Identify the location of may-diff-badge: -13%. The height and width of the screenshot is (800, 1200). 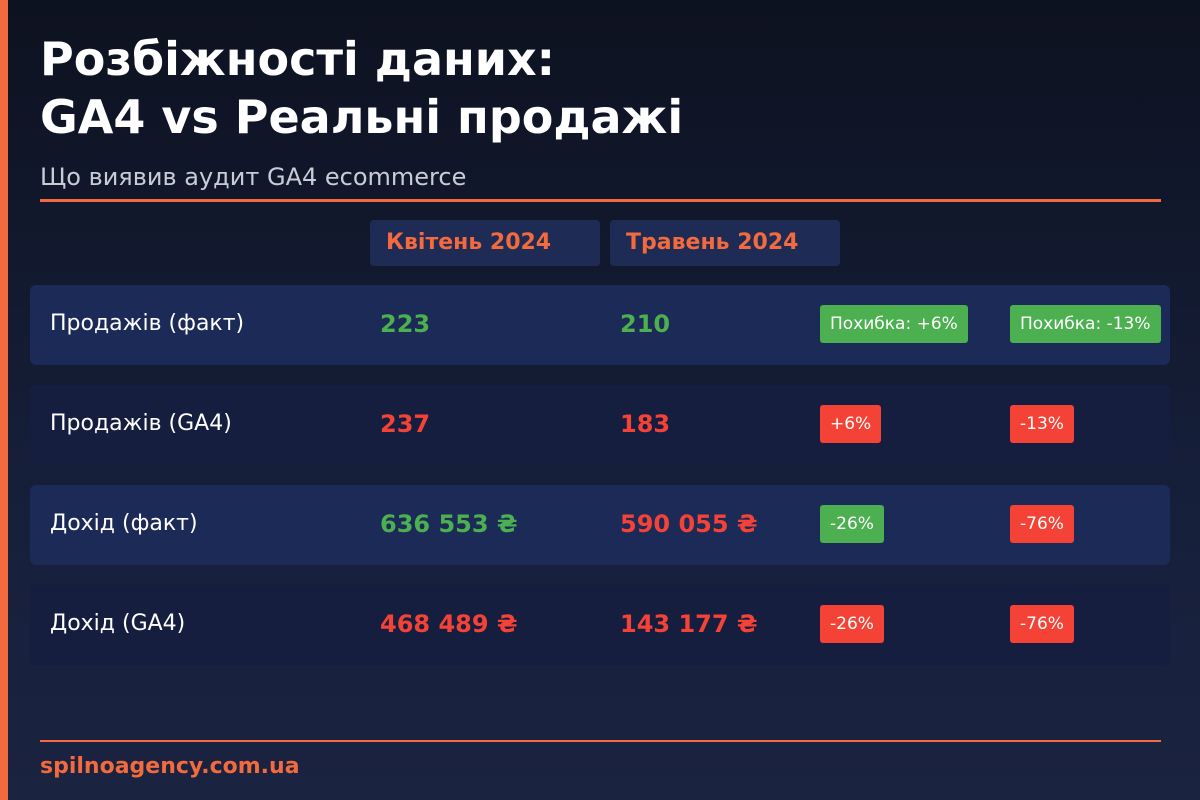
(1042, 424).